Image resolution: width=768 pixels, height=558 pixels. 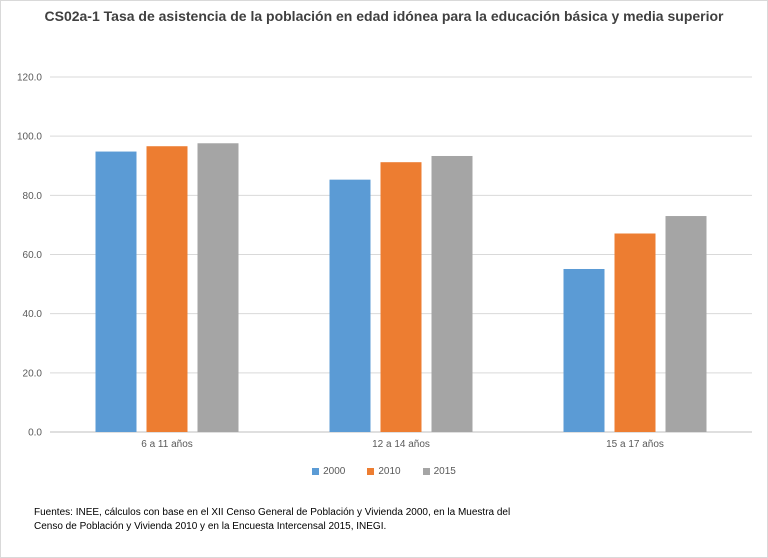 What do you see at coordinates (33, 373) in the screenshot?
I see `y-tick-label: 20.0` at bounding box center [33, 373].